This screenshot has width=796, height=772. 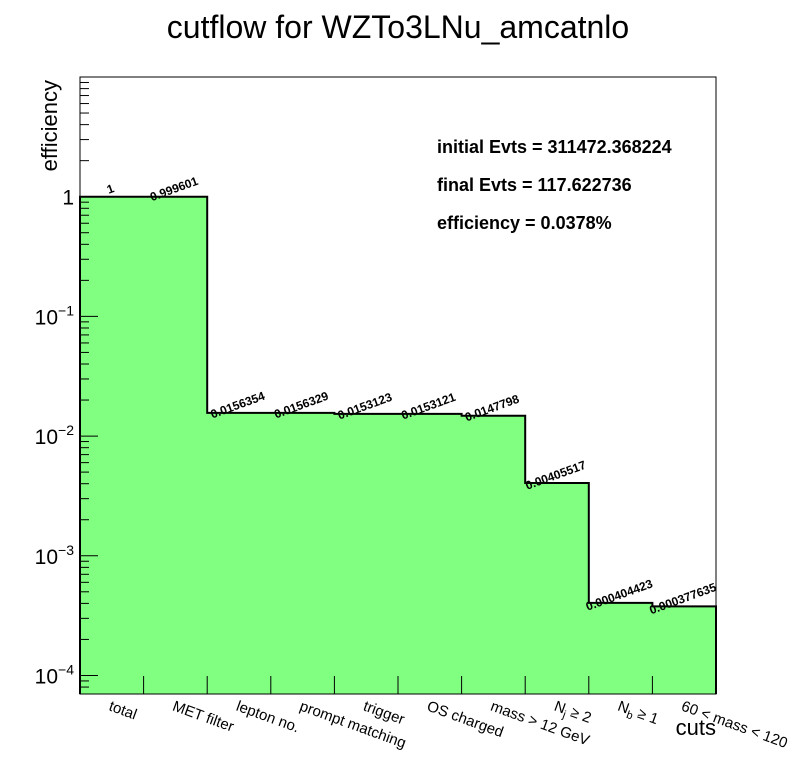 What do you see at coordinates (123, 711) in the screenshot?
I see `x-tick-label: total` at bounding box center [123, 711].